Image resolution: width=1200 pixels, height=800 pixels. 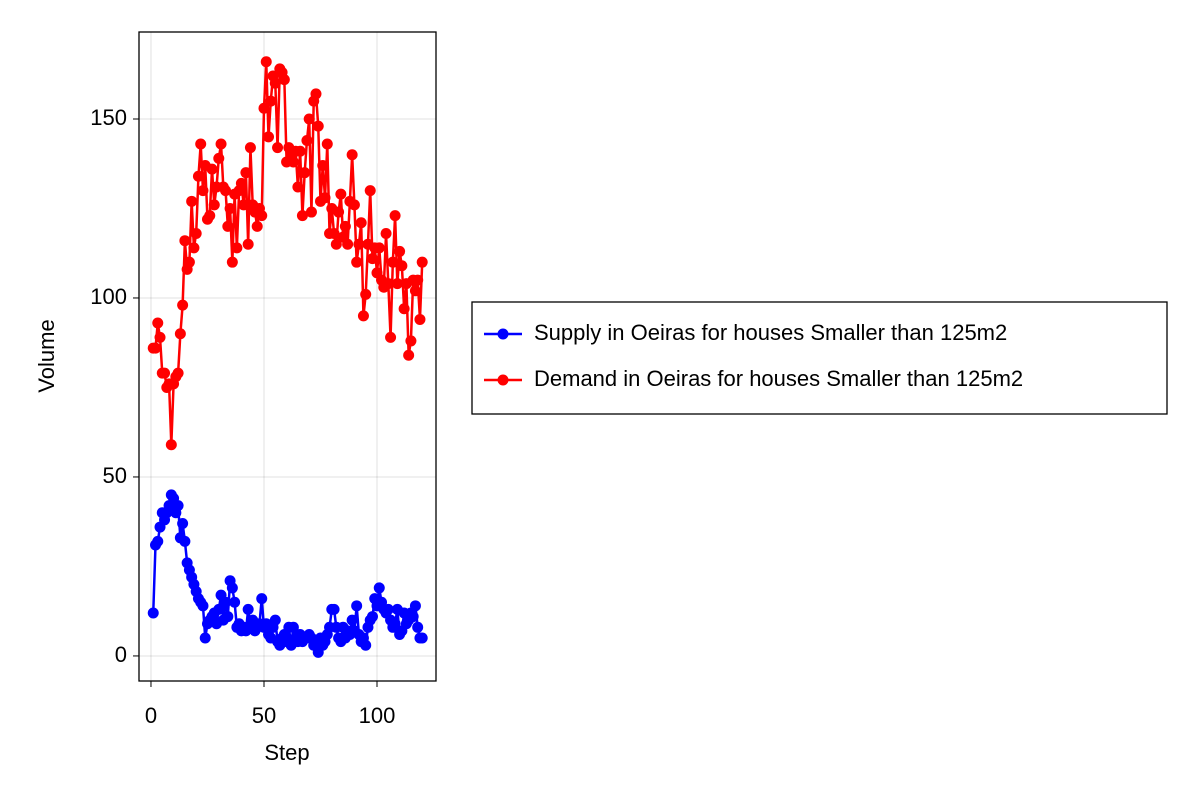 I want to click on y-tick-label: 100, so click(x=108, y=296).